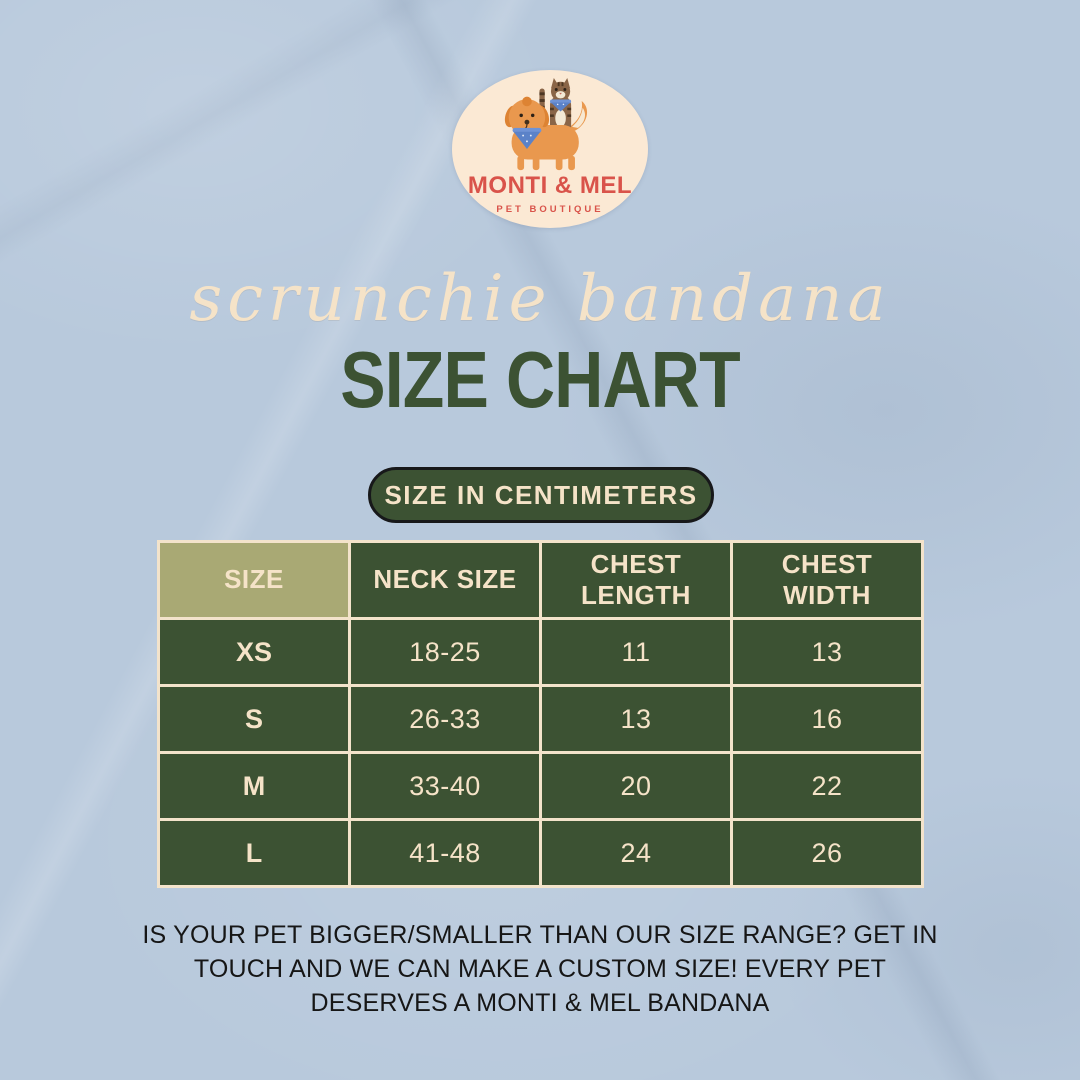 The width and height of the screenshot is (1080, 1080). Describe the element at coordinates (827, 652) in the screenshot. I see `row-xs-chest-width: 13` at that location.